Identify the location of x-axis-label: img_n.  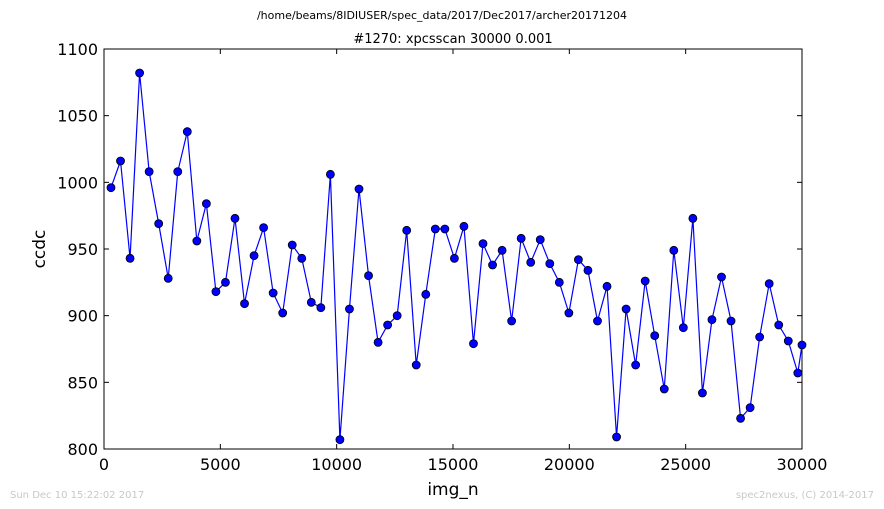
(452, 490).